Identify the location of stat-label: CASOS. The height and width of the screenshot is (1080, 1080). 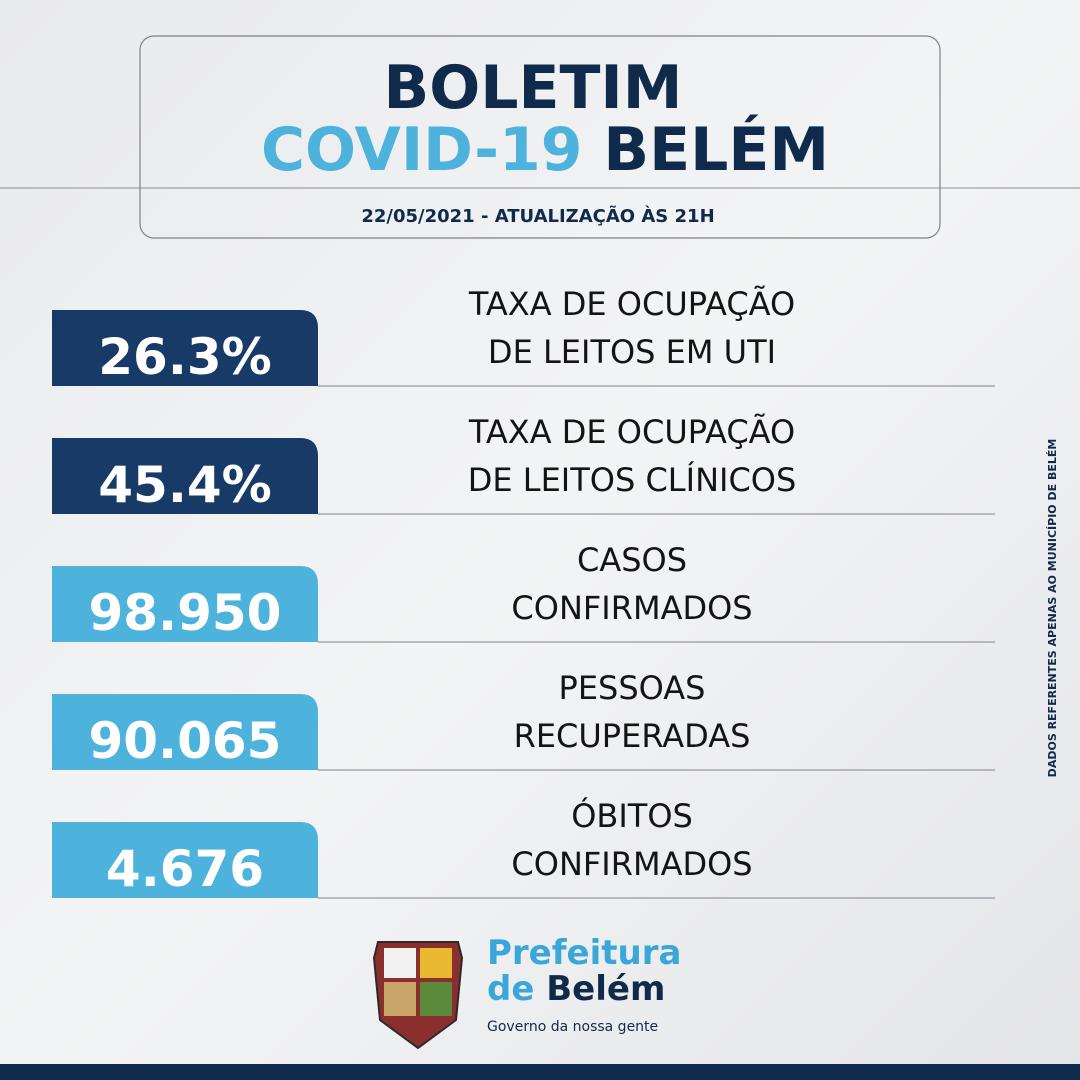
(632, 560).